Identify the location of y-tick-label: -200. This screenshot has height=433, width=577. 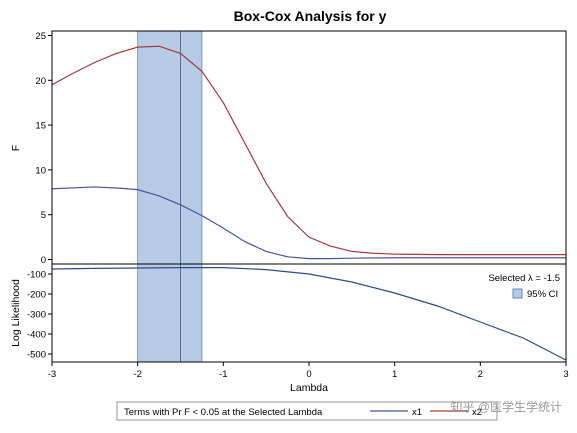
(36, 295).